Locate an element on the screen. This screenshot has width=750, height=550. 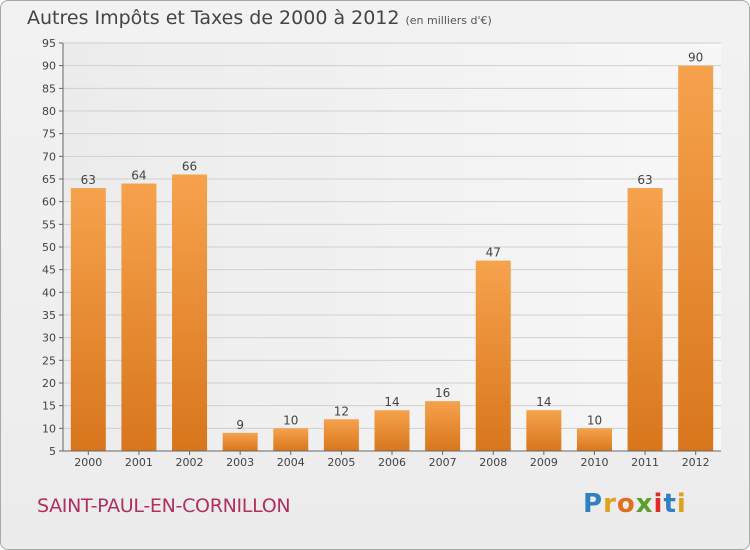
y-tick-label: 95 is located at coordinates (49, 43).